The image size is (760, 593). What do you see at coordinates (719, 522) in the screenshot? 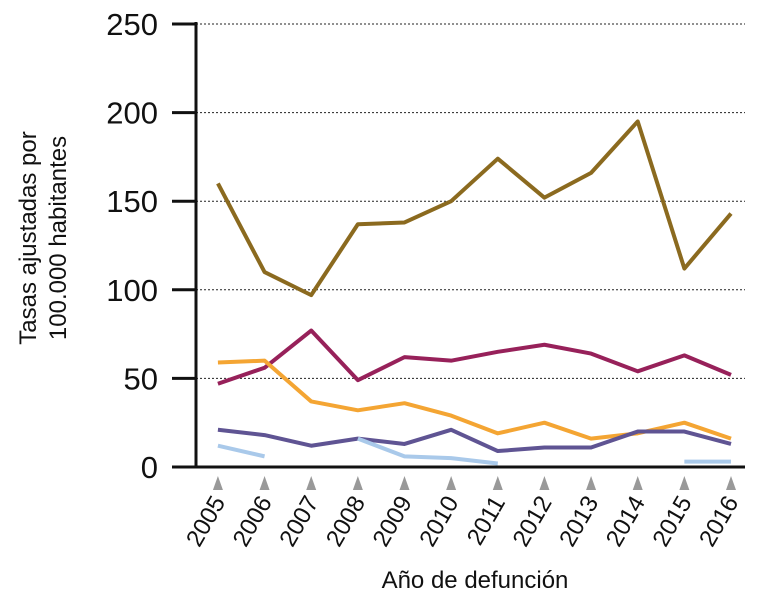
I see `x-tick-label: 2016` at bounding box center [719, 522].